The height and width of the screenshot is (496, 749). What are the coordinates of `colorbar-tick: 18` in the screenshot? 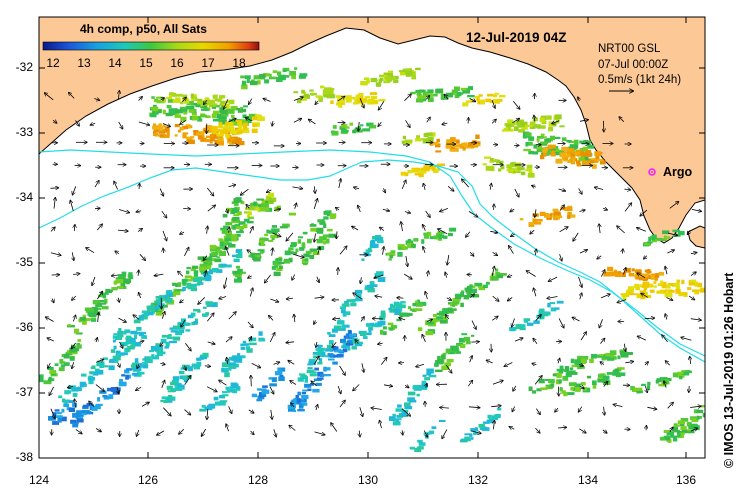 It's located at (239, 63).